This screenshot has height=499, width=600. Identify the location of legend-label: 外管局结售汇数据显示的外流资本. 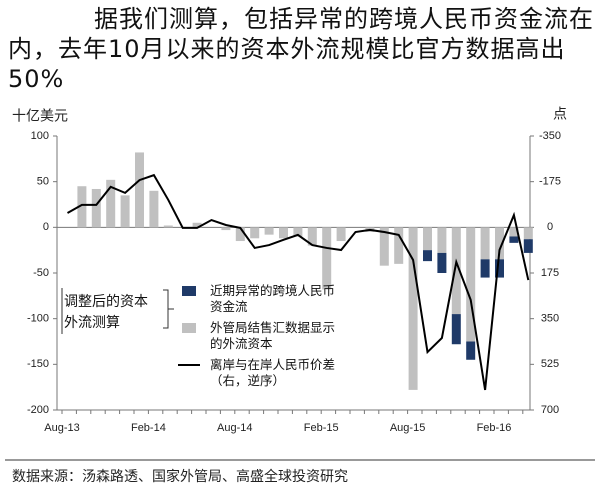
(273, 335).